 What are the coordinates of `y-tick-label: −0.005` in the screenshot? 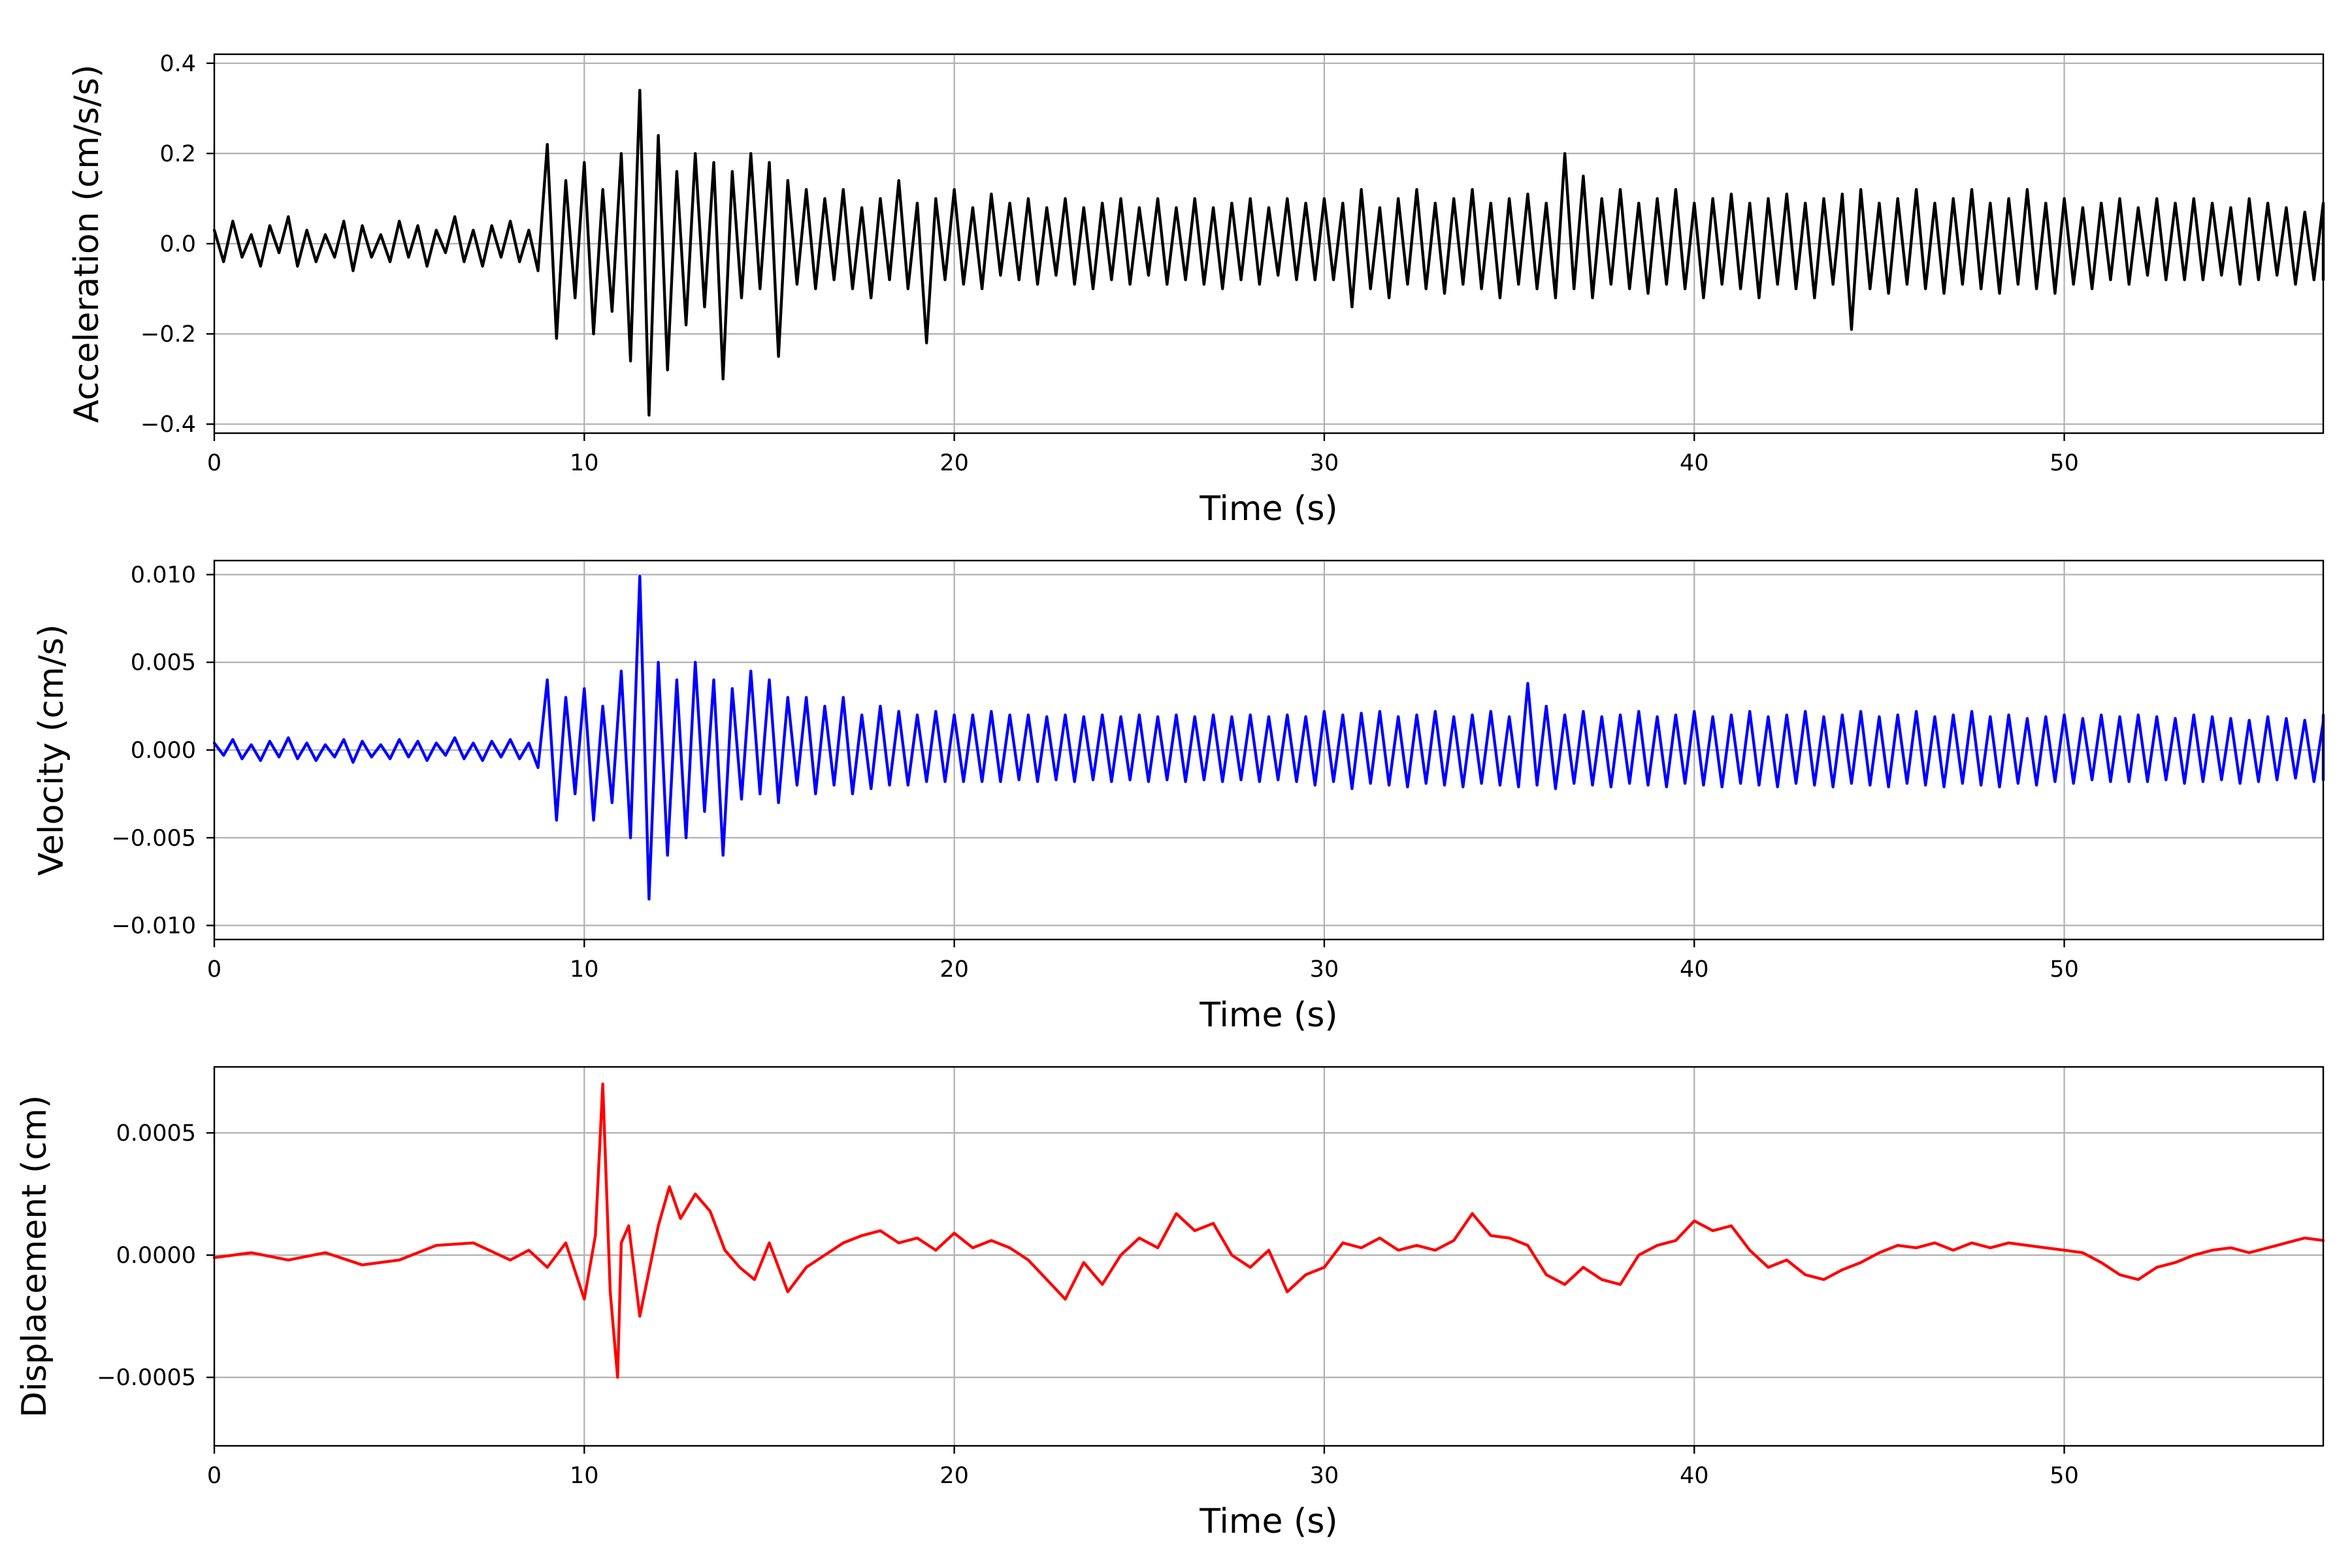 It's located at (153, 838).